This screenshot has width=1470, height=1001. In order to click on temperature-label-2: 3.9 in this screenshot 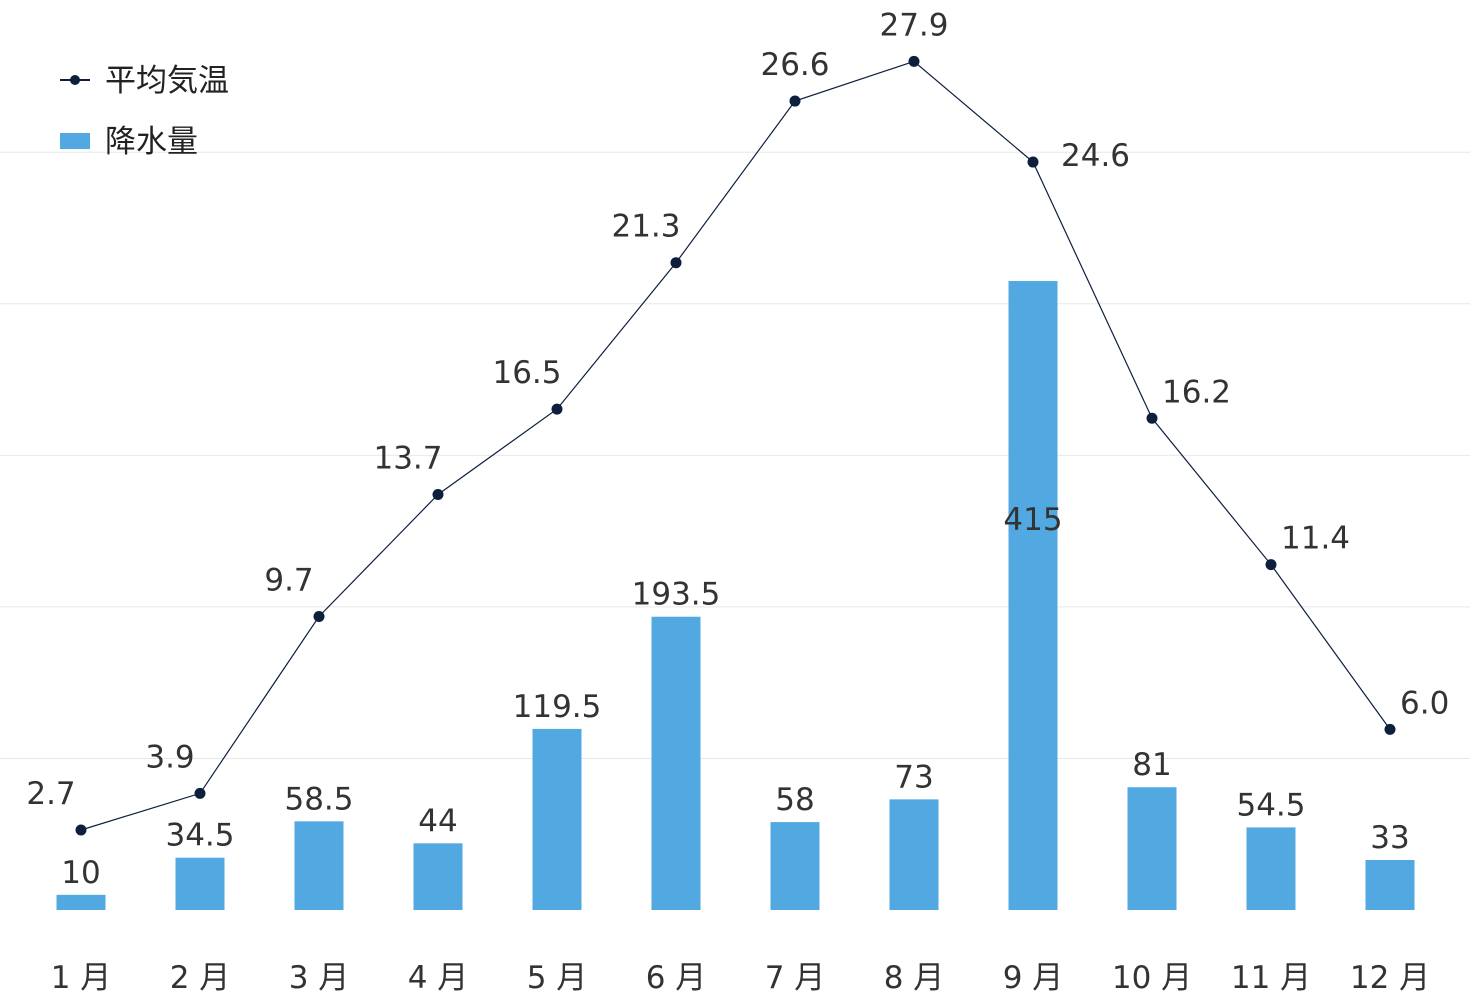, I will do `click(169, 757)`.